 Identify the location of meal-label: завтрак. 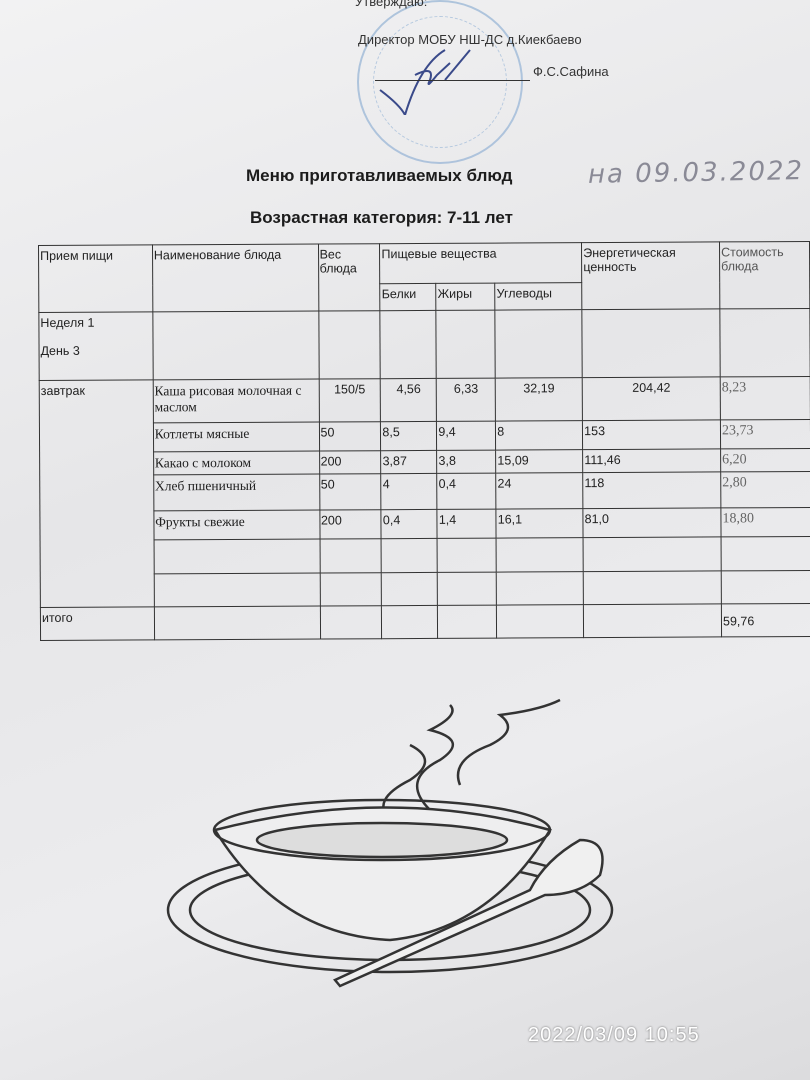
(97, 493).